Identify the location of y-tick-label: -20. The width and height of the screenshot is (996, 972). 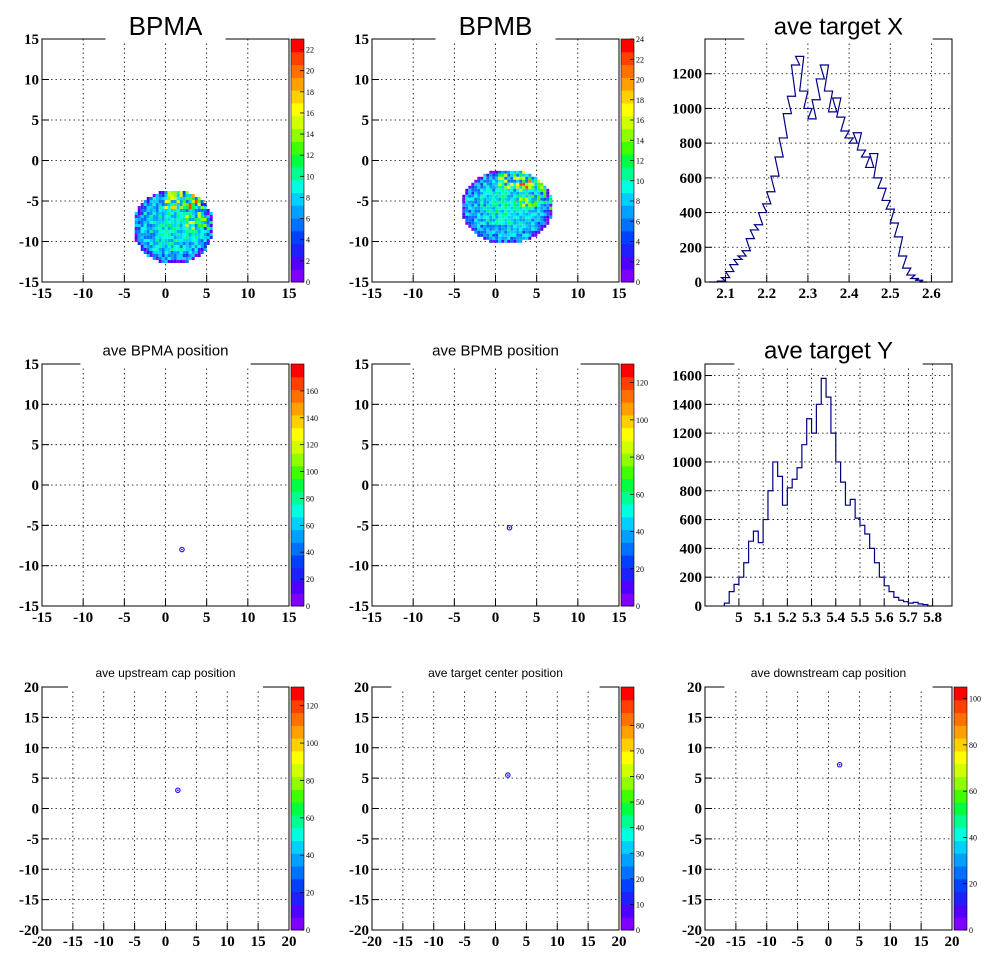
(692, 931).